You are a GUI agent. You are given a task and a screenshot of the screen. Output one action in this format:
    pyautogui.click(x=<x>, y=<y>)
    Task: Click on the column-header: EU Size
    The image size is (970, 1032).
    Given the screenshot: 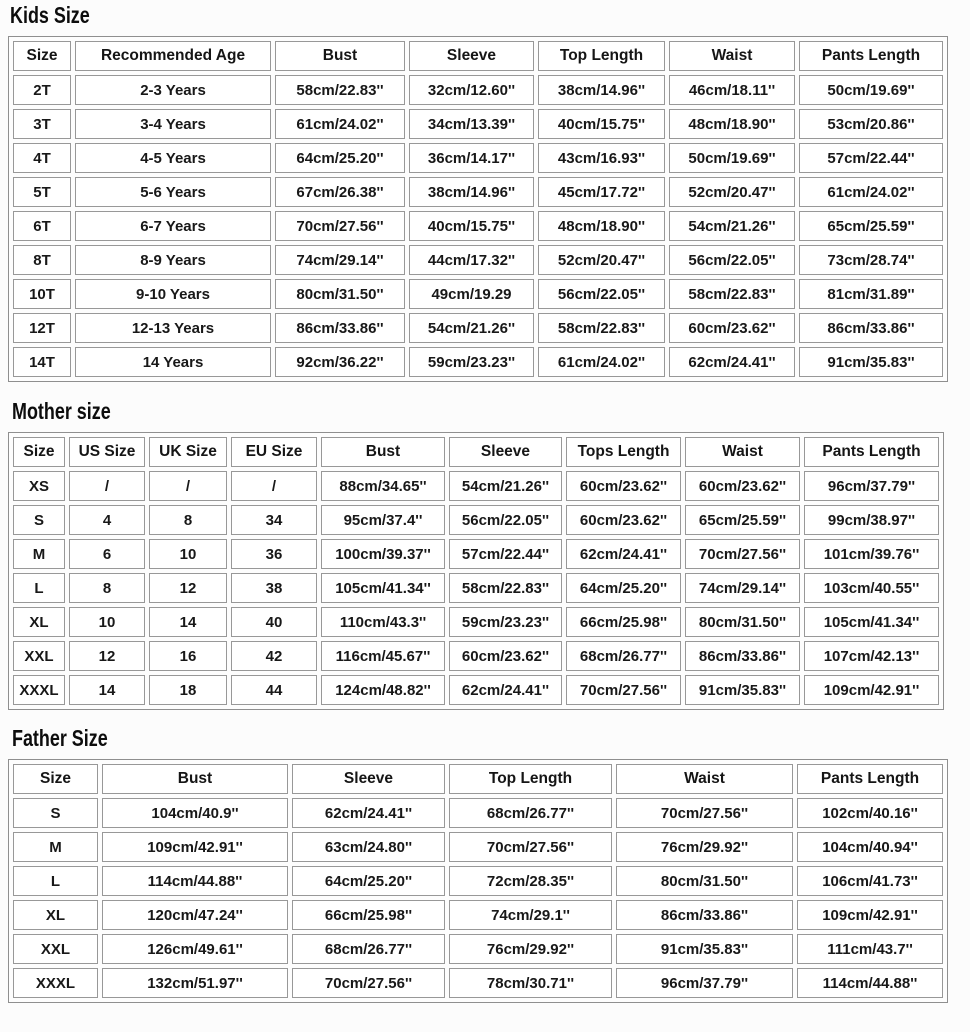 What is the action you would take?
    pyautogui.click(x=274, y=452)
    